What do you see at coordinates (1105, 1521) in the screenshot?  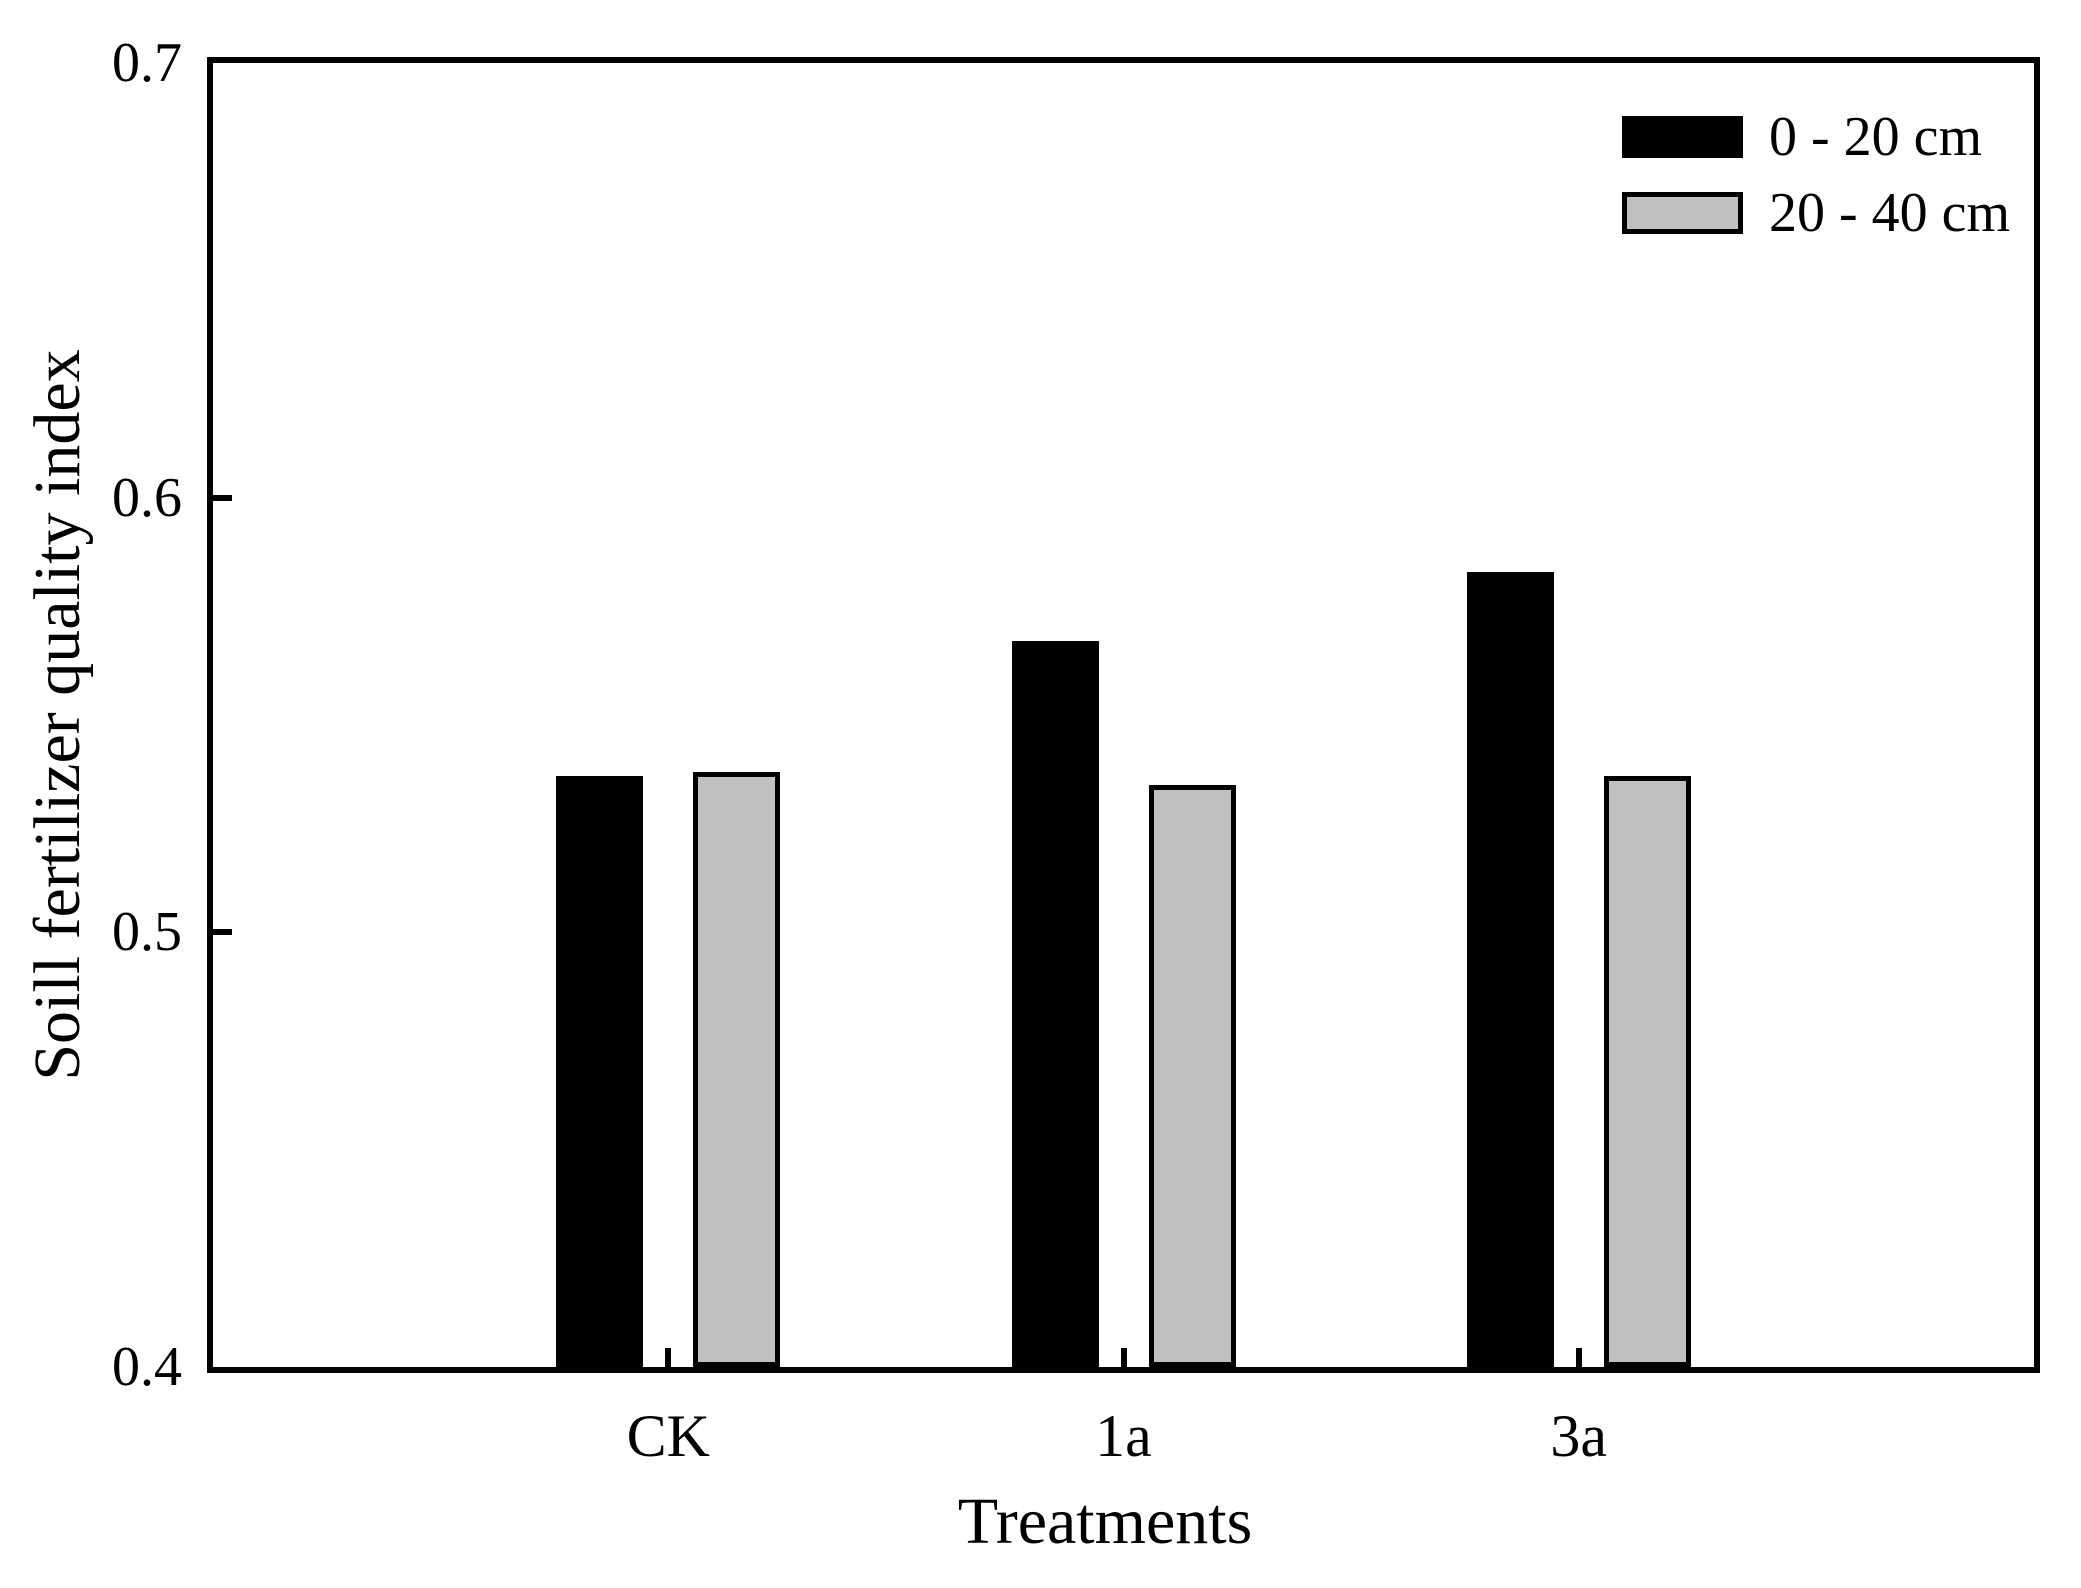 I see `x-axis-title: Treatments` at bounding box center [1105, 1521].